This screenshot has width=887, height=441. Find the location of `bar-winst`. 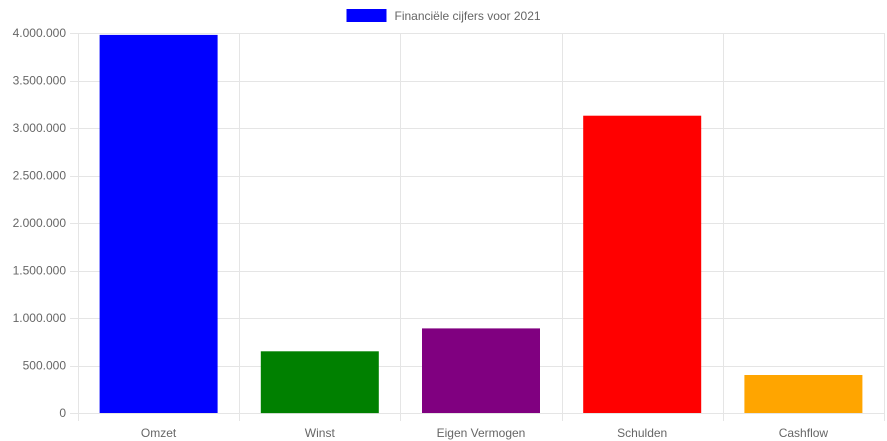

bar-winst is located at coordinates (319, 382).